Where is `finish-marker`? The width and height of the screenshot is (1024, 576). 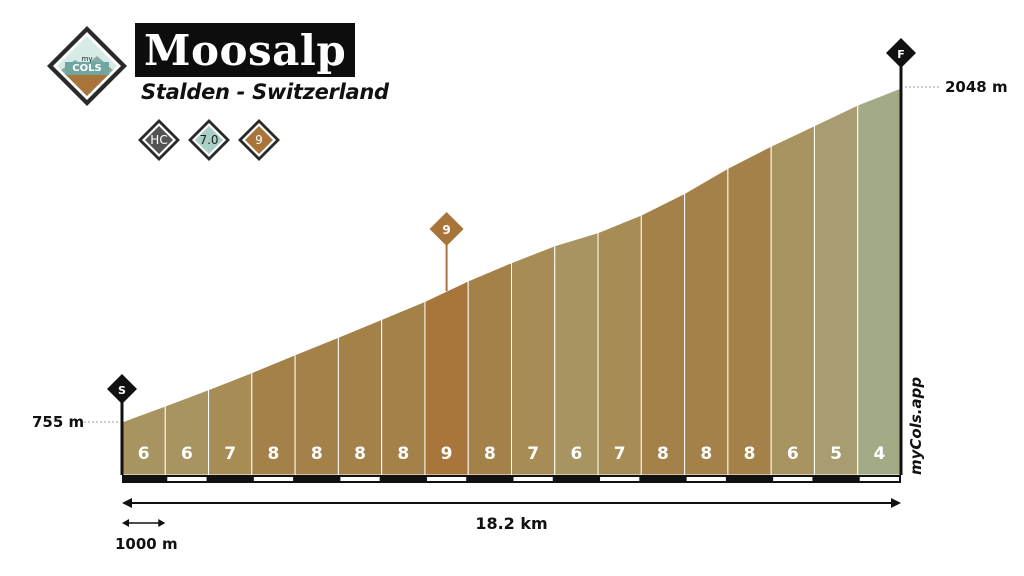 finish-marker is located at coordinates (901, 53).